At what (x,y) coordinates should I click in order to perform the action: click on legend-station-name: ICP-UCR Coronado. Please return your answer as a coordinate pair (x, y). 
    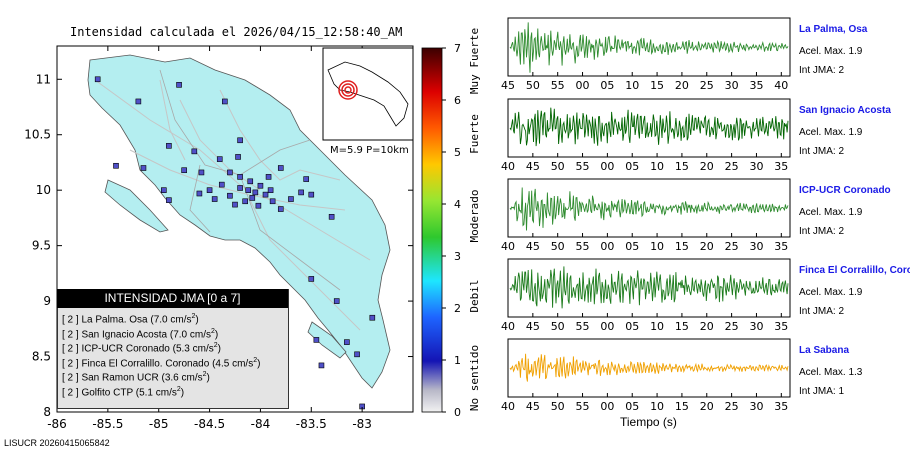
    Looking at the image, I should click on (127, 349).